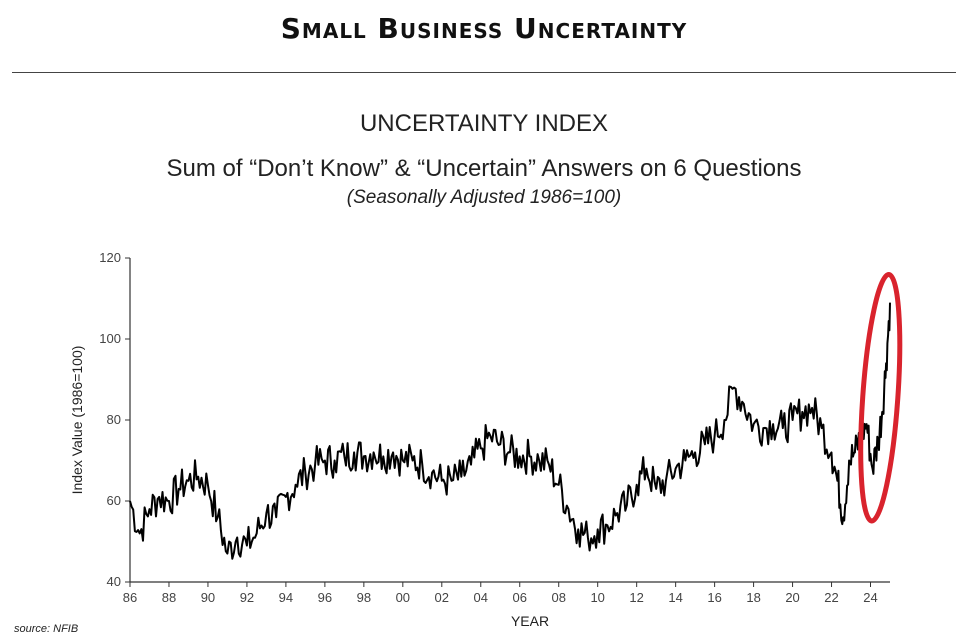 The image size is (968, 638). I want to click on annotation-layer, so click(880, 397).